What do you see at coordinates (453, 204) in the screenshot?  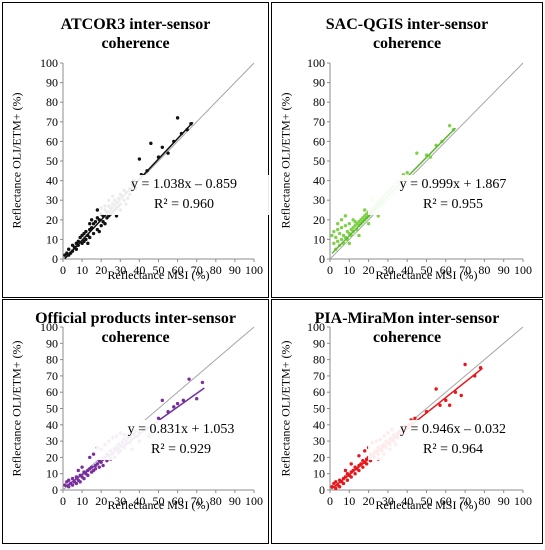 I see `r-squared-value: R² = 0.955` at bounding box center [453, 204].